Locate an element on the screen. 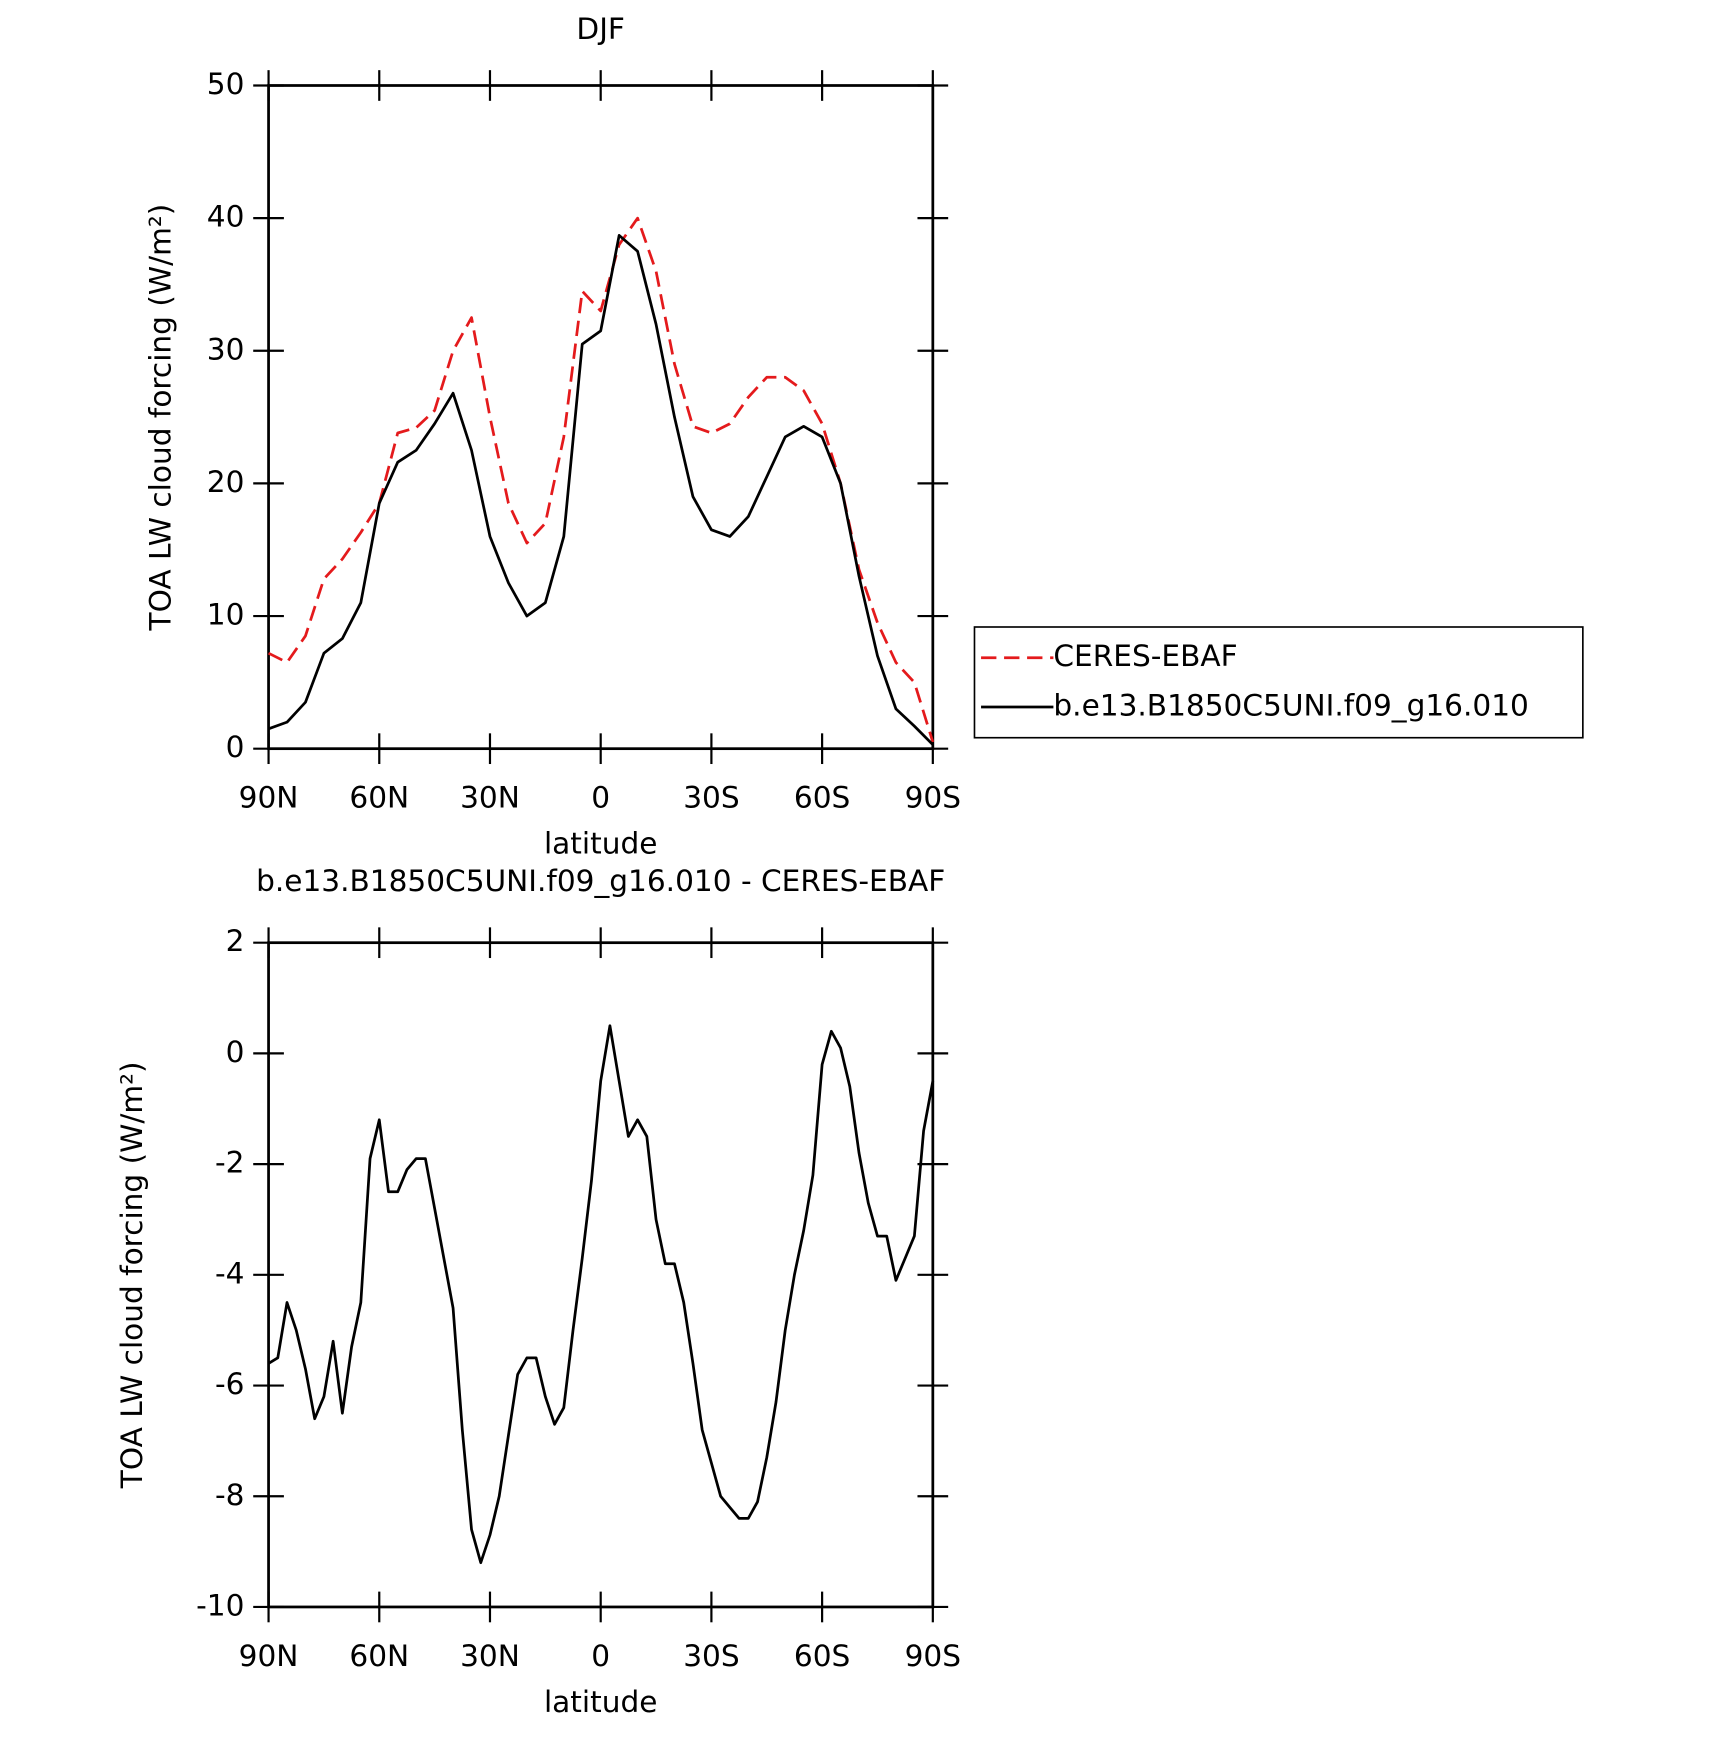  y-tick-label: 40 is located at coordinates (226, 217).